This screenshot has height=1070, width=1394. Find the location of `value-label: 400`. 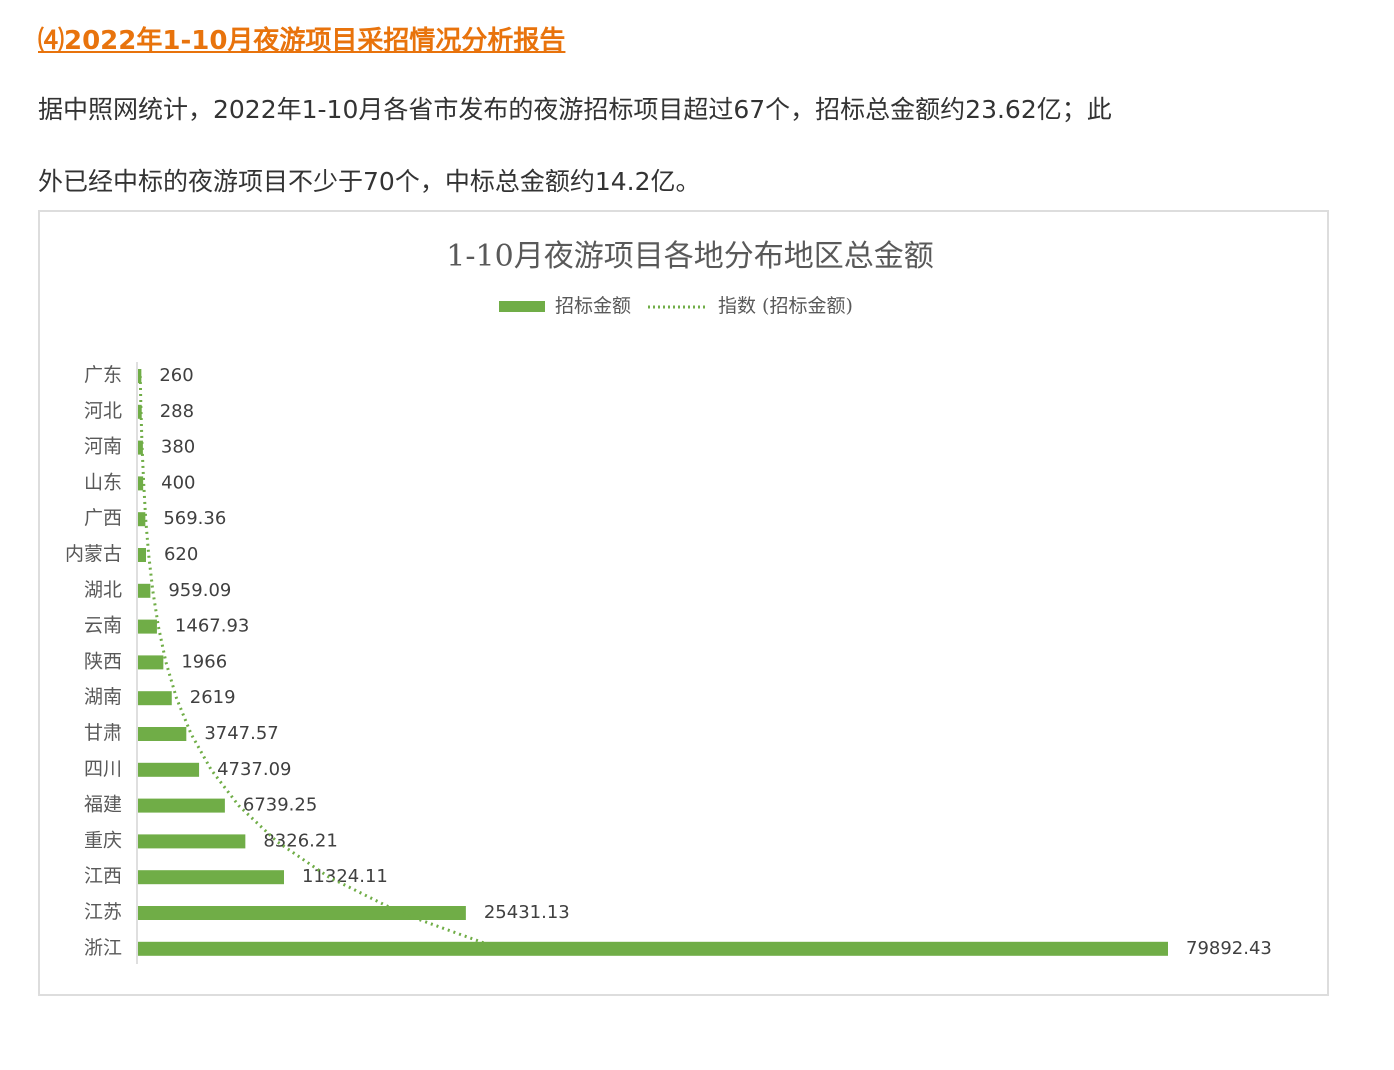

value-label: 400 is located at coordinates (178, 482).